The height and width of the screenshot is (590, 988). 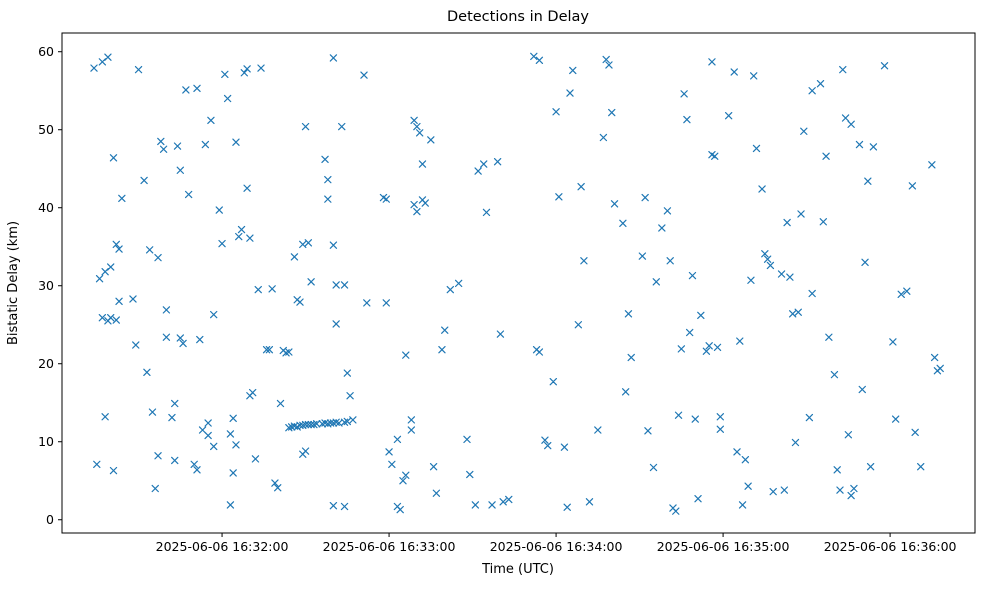 What do you see at coordinates (13, 283) in the screenshot?
I see `y-axis-label: Bistatic Delay (km)` at bounding box center [13, 283].